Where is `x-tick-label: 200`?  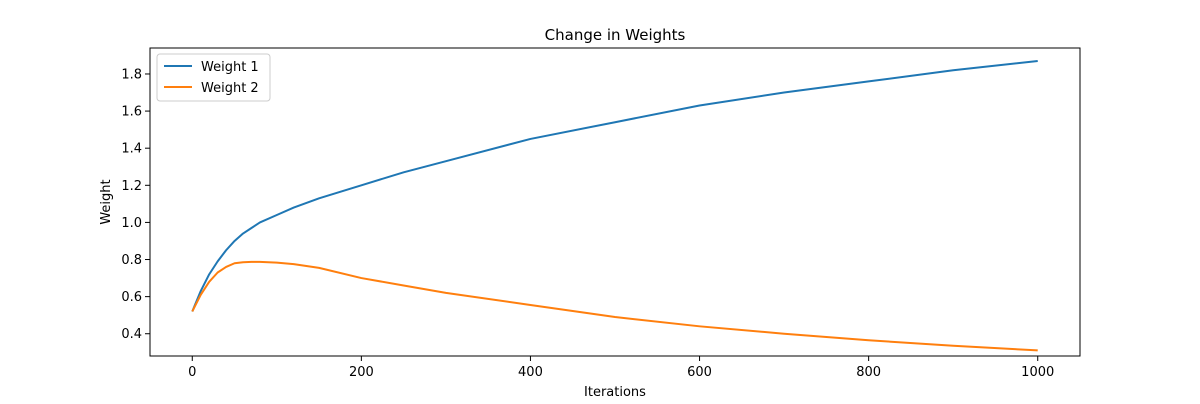
x-tick-label: 200 is located at coordinates (361, 372).